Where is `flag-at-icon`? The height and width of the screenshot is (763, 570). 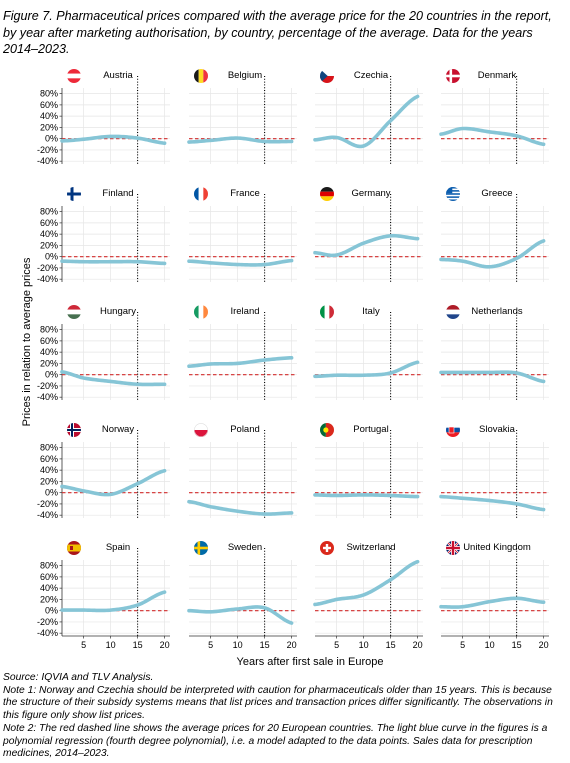
flag-at-icon is located at coordinates (74, 76).